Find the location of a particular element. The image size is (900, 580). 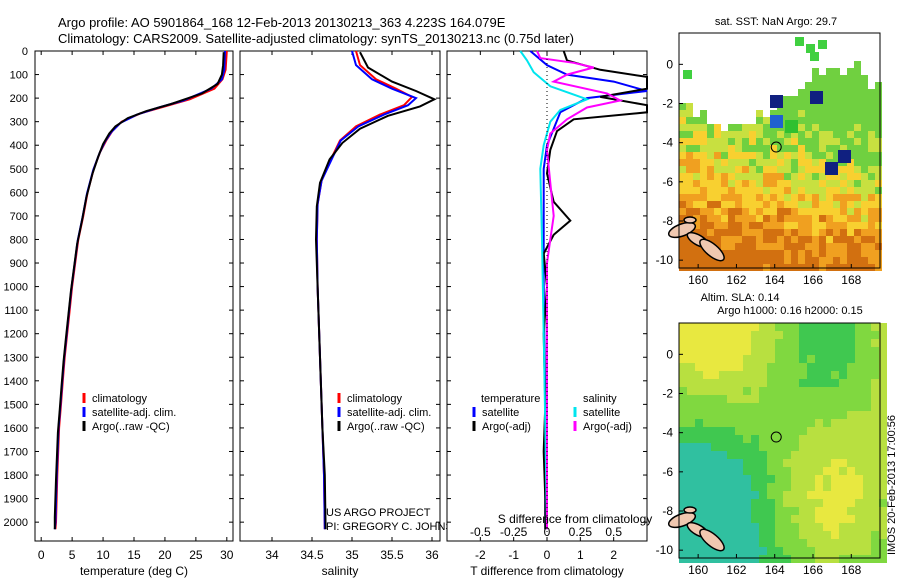

temperature-ytick-label: 1300 is located at coordinates (16, 358).